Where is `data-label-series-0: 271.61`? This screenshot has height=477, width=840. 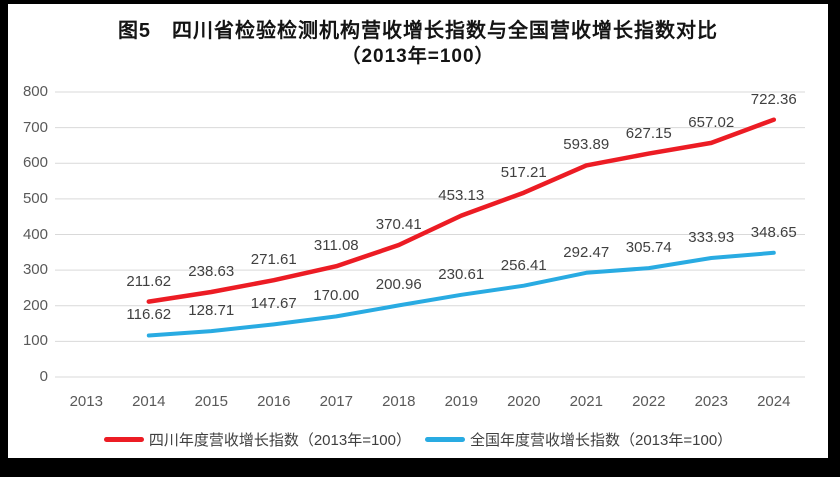 data-label-series-0: 271.61 is located at coordinates (273, 260).